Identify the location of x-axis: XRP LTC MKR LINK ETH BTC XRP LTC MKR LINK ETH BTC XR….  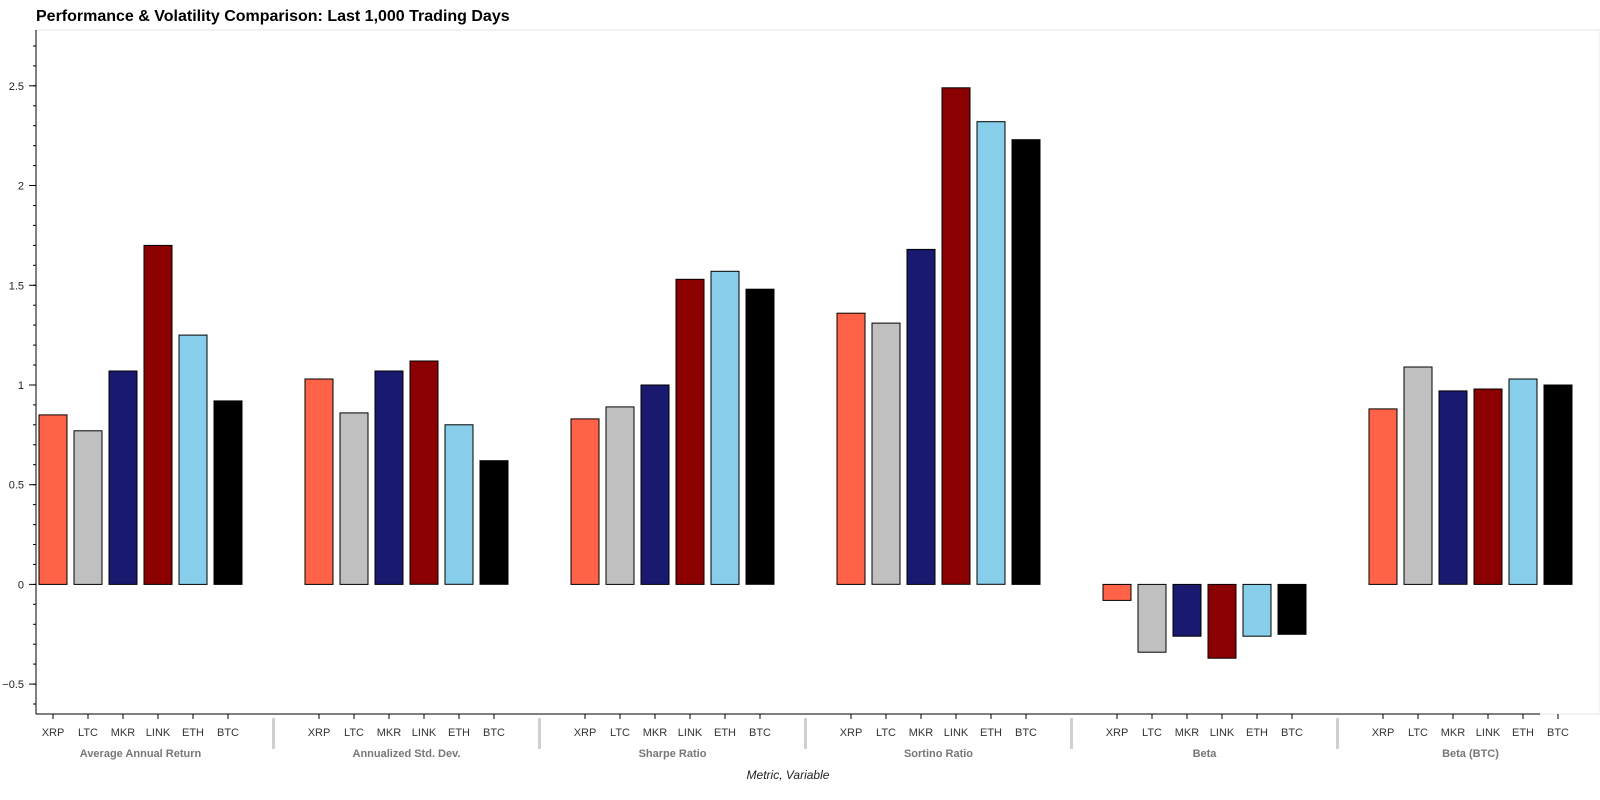
(802, 736).